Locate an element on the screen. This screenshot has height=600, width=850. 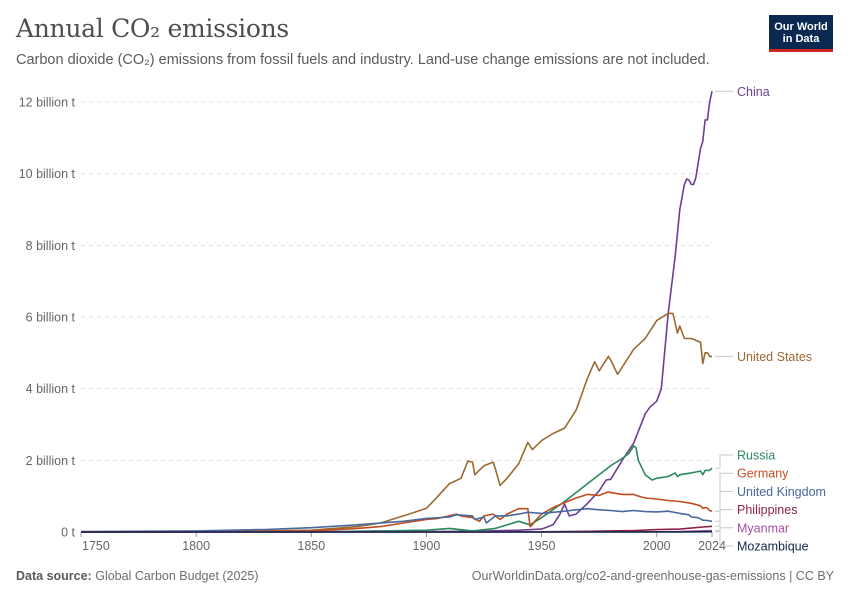
y-tick-label: 4 billion t is located at coordinates (51, 389).